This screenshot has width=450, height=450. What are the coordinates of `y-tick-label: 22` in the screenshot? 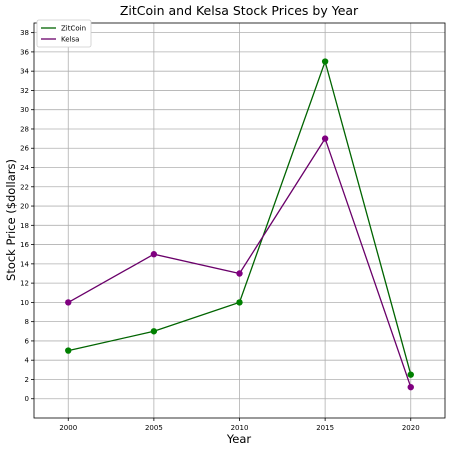 It's located at (24, 187).